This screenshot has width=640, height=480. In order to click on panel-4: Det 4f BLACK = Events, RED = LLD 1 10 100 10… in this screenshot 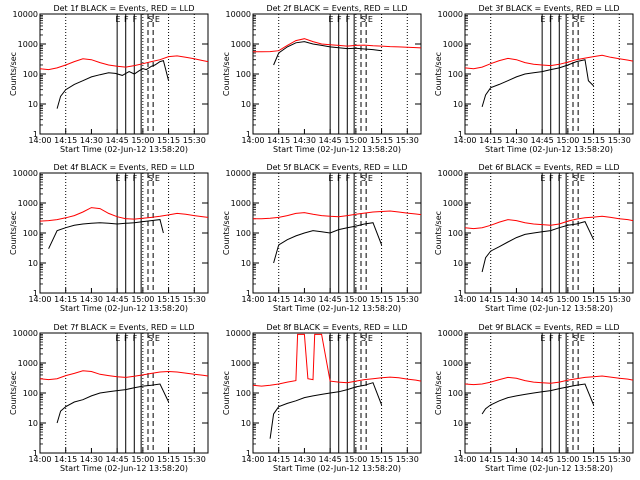, I will do `click(109, 238)`.